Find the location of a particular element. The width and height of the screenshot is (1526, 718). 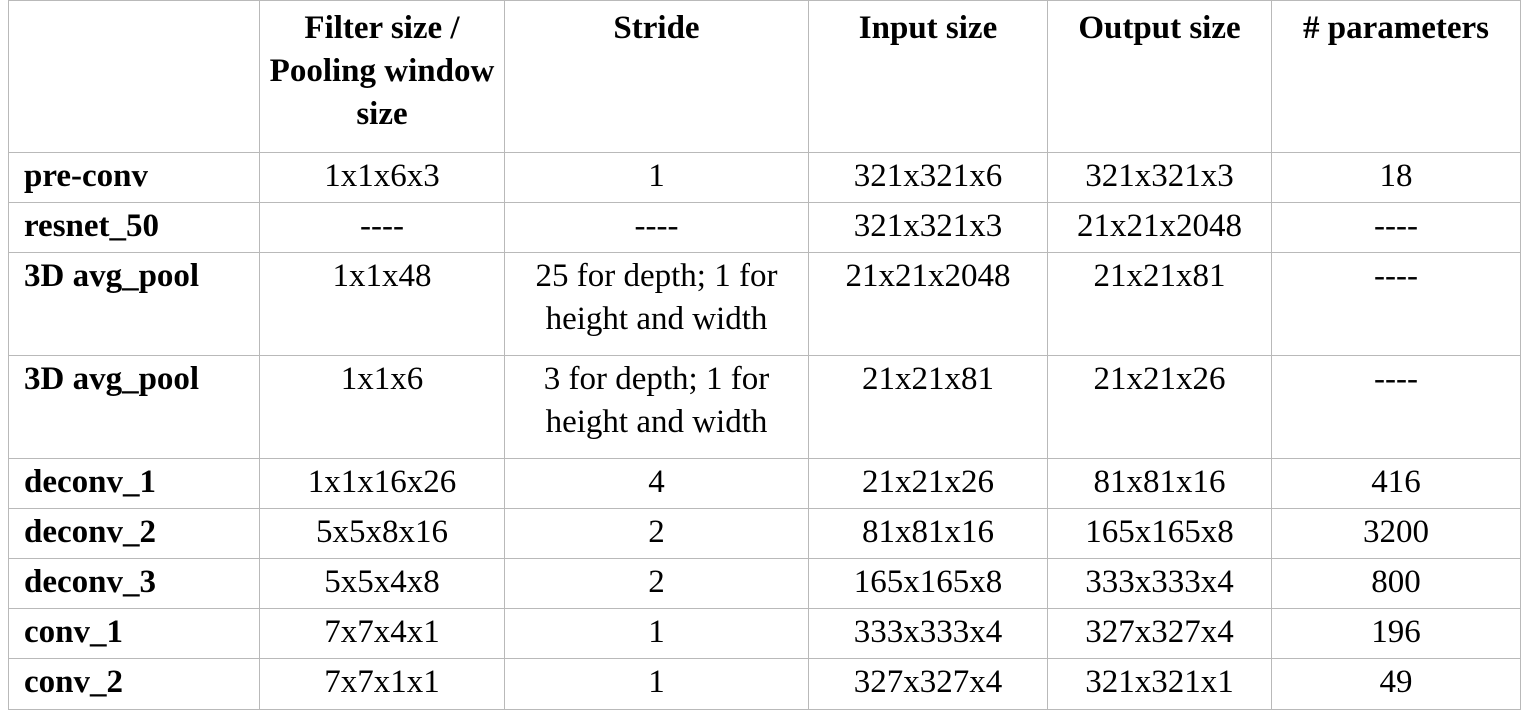

layer-name: conv_2 is located at coordinates (134, 684).